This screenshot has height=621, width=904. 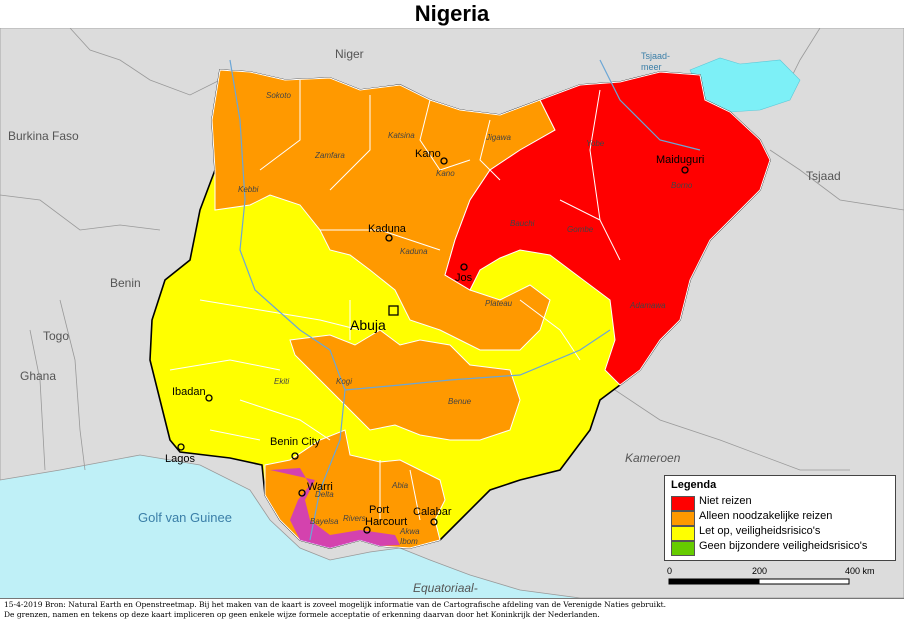 I want to click on label-equatoriaal: Equatoriaal-, so click(x=445, y=588).